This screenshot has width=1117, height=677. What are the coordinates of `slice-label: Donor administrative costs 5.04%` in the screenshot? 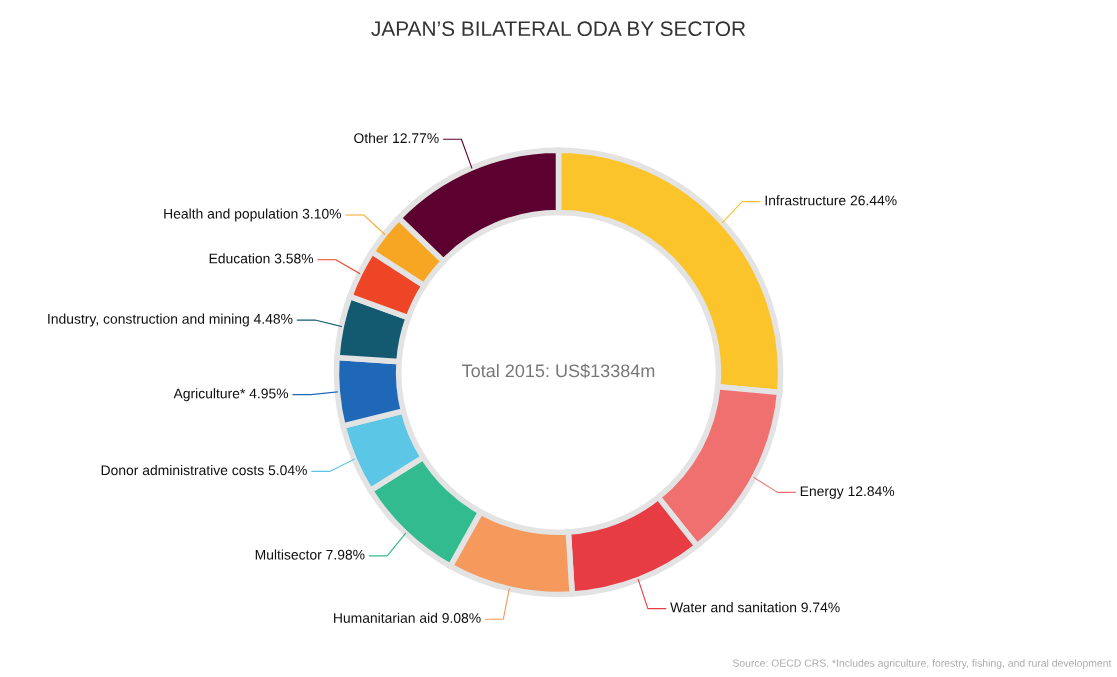 It's located at (204, 470).